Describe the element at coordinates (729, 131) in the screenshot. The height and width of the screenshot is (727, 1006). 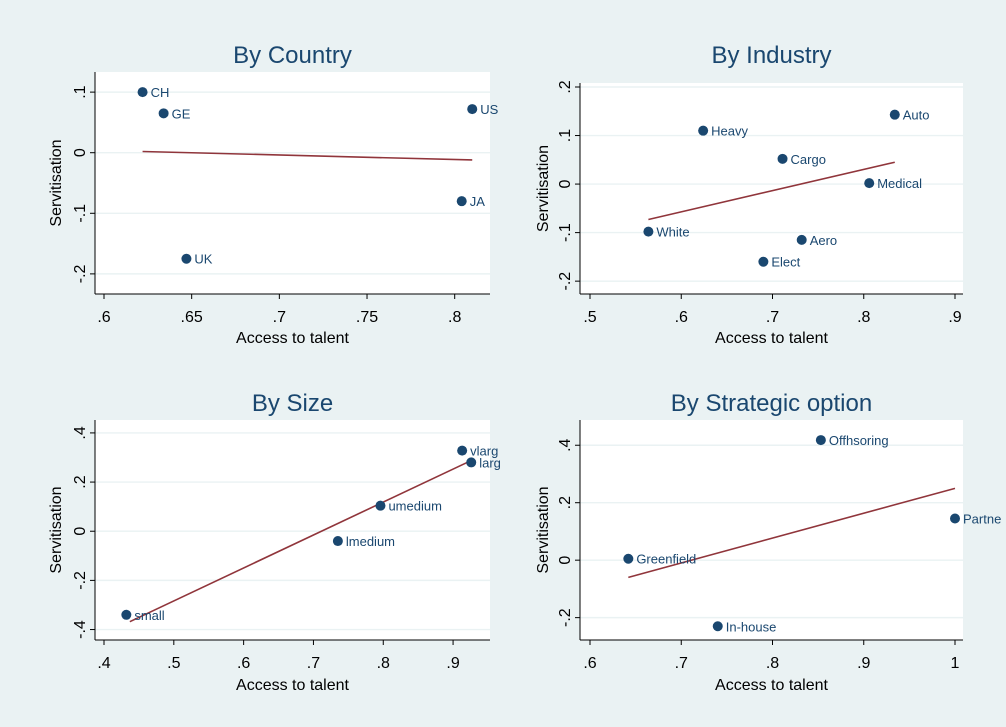
I see `point-label: Heavy` at that location.